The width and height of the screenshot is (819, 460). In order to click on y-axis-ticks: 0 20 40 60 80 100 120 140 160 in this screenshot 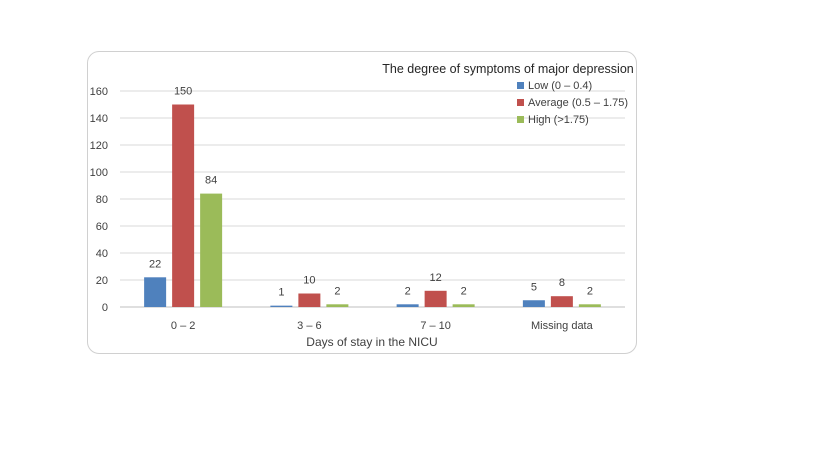, I will do `click(99, 200)`.